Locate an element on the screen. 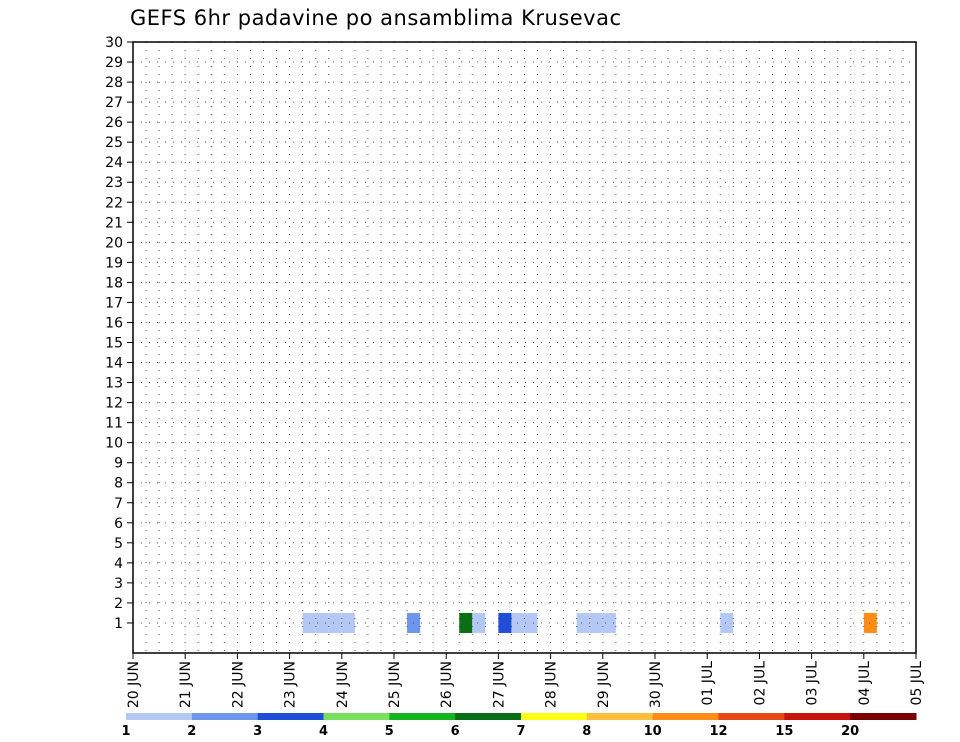  legend-label: 10 is located at coordinates (653, 731).